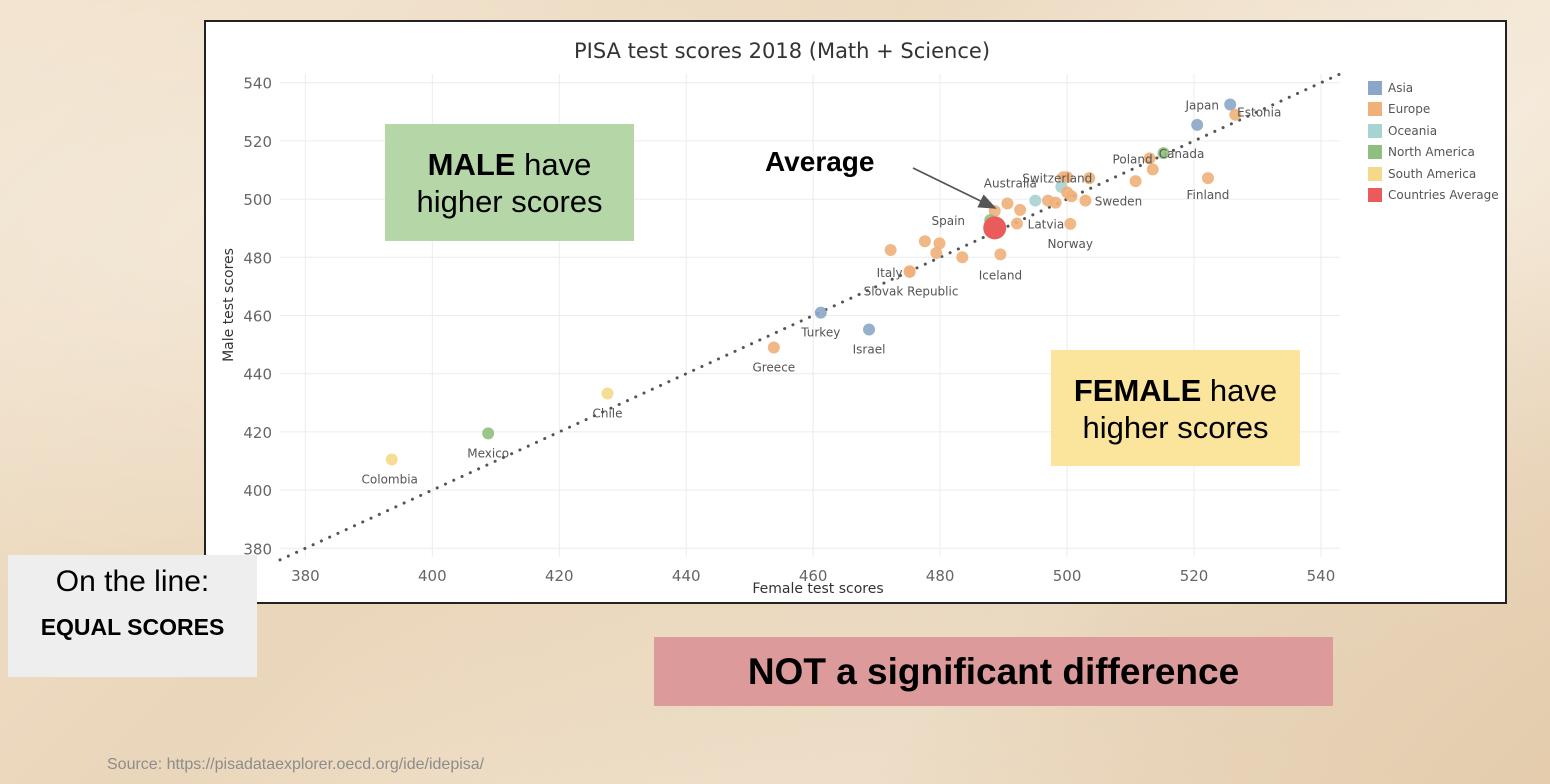 The image size is (1550, 784). What do you see at coordinates (948, 221) in the screenshot?
I see `point-label: Spain` at bounding box center [948, 221].